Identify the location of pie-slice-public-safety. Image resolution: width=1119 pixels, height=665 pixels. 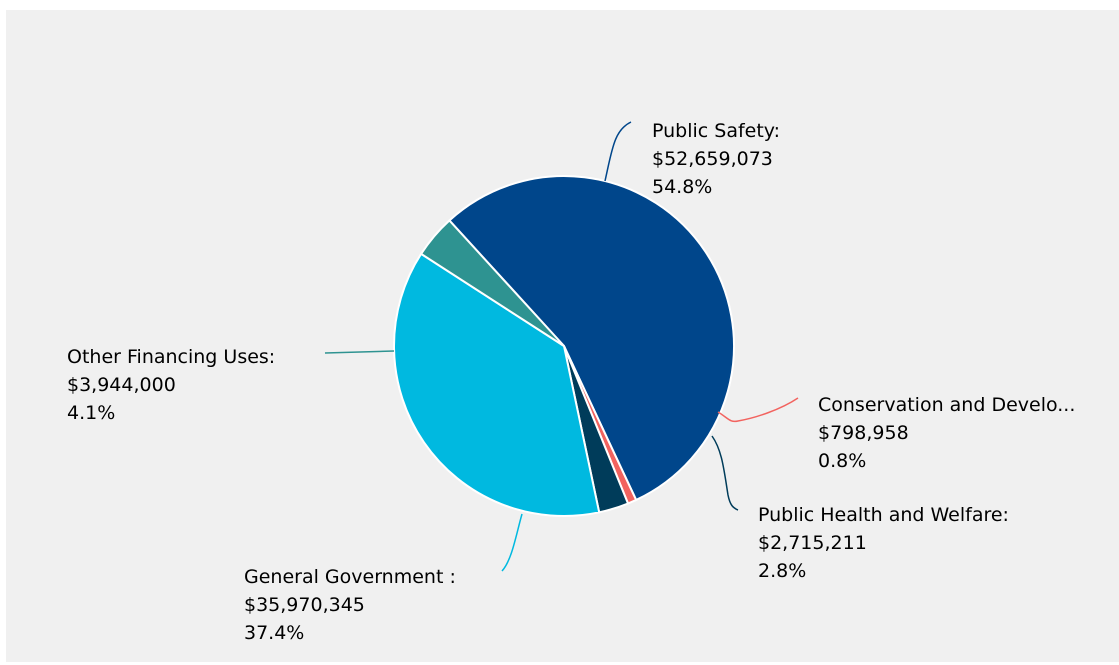
(591, 338).